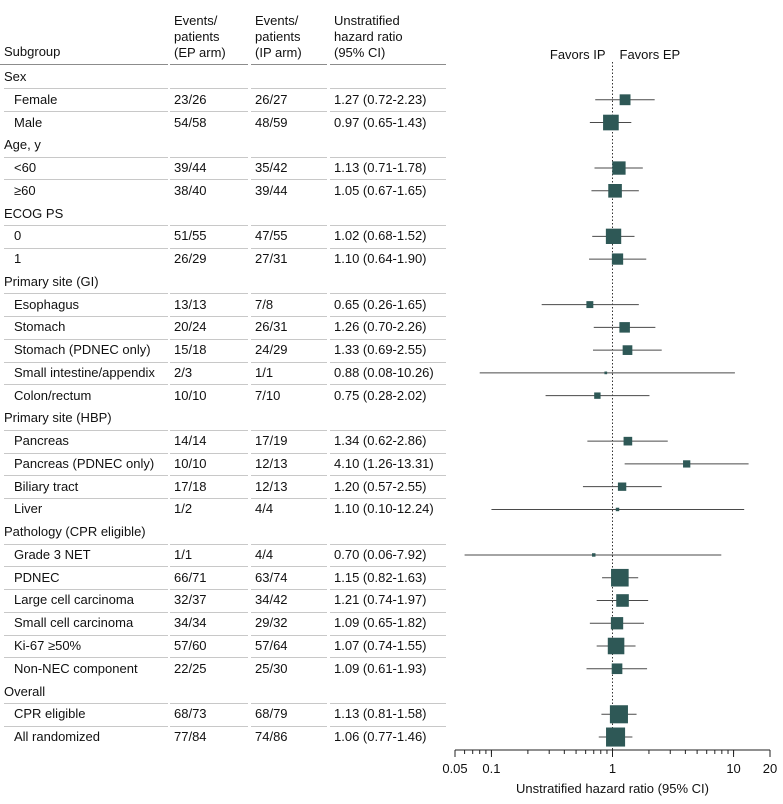  Describe the element at coordinates (190, 714) in the screenshot. I see `ep-events-value: 68/73` at that location.